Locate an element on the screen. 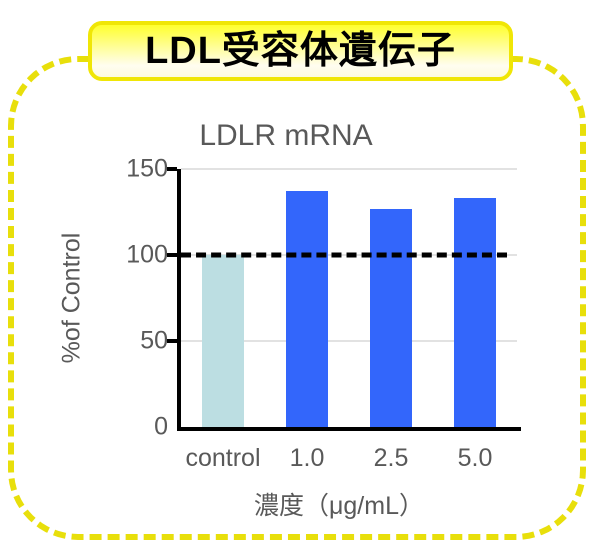 This screenshot has height=548, width=602. bar-5.0 is located at coordinates (475, 312).